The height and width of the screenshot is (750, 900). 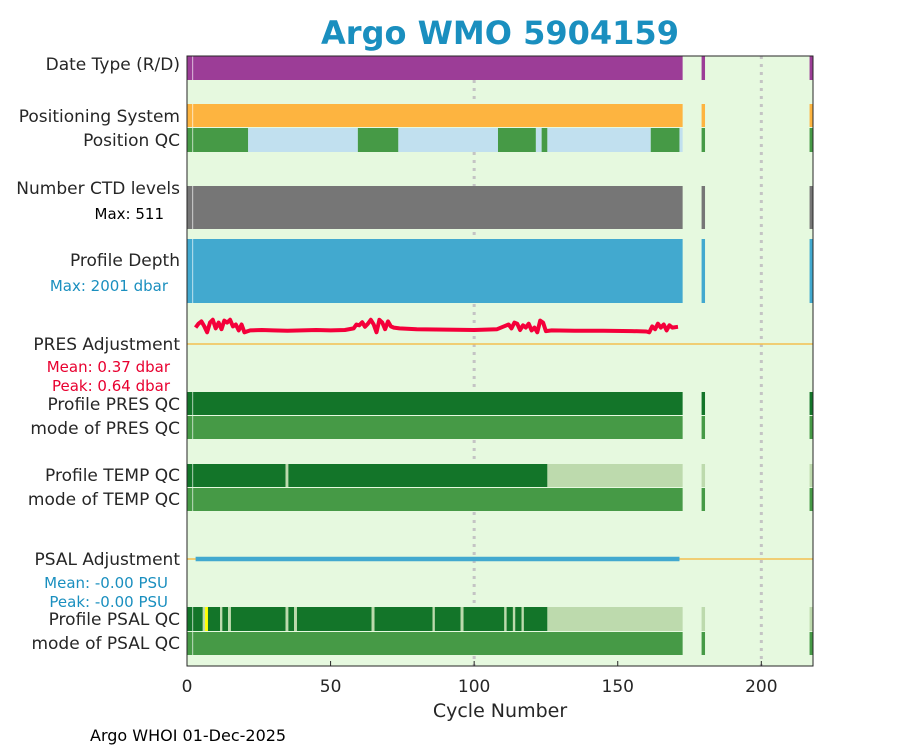 I want to click on position-qc-cycle-divider, so click(x=193, y=140).